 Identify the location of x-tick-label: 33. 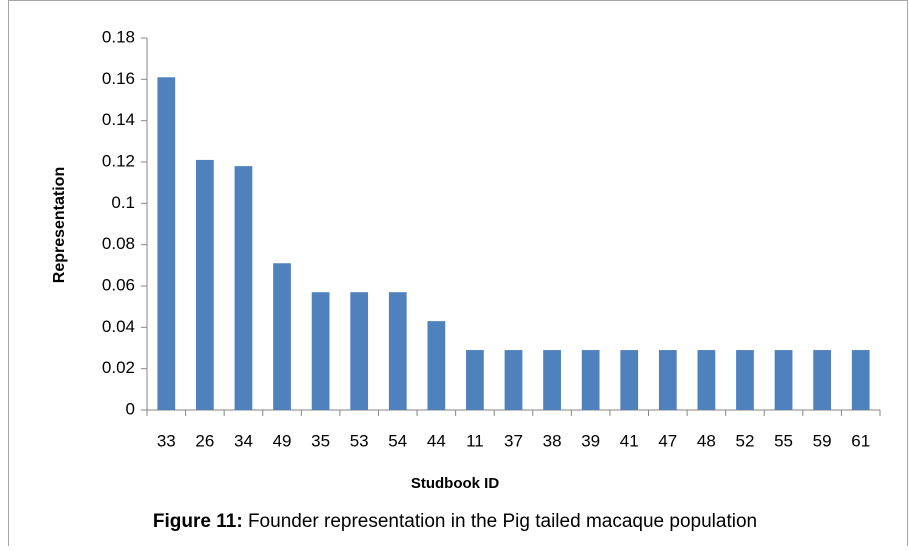
(166, 440).